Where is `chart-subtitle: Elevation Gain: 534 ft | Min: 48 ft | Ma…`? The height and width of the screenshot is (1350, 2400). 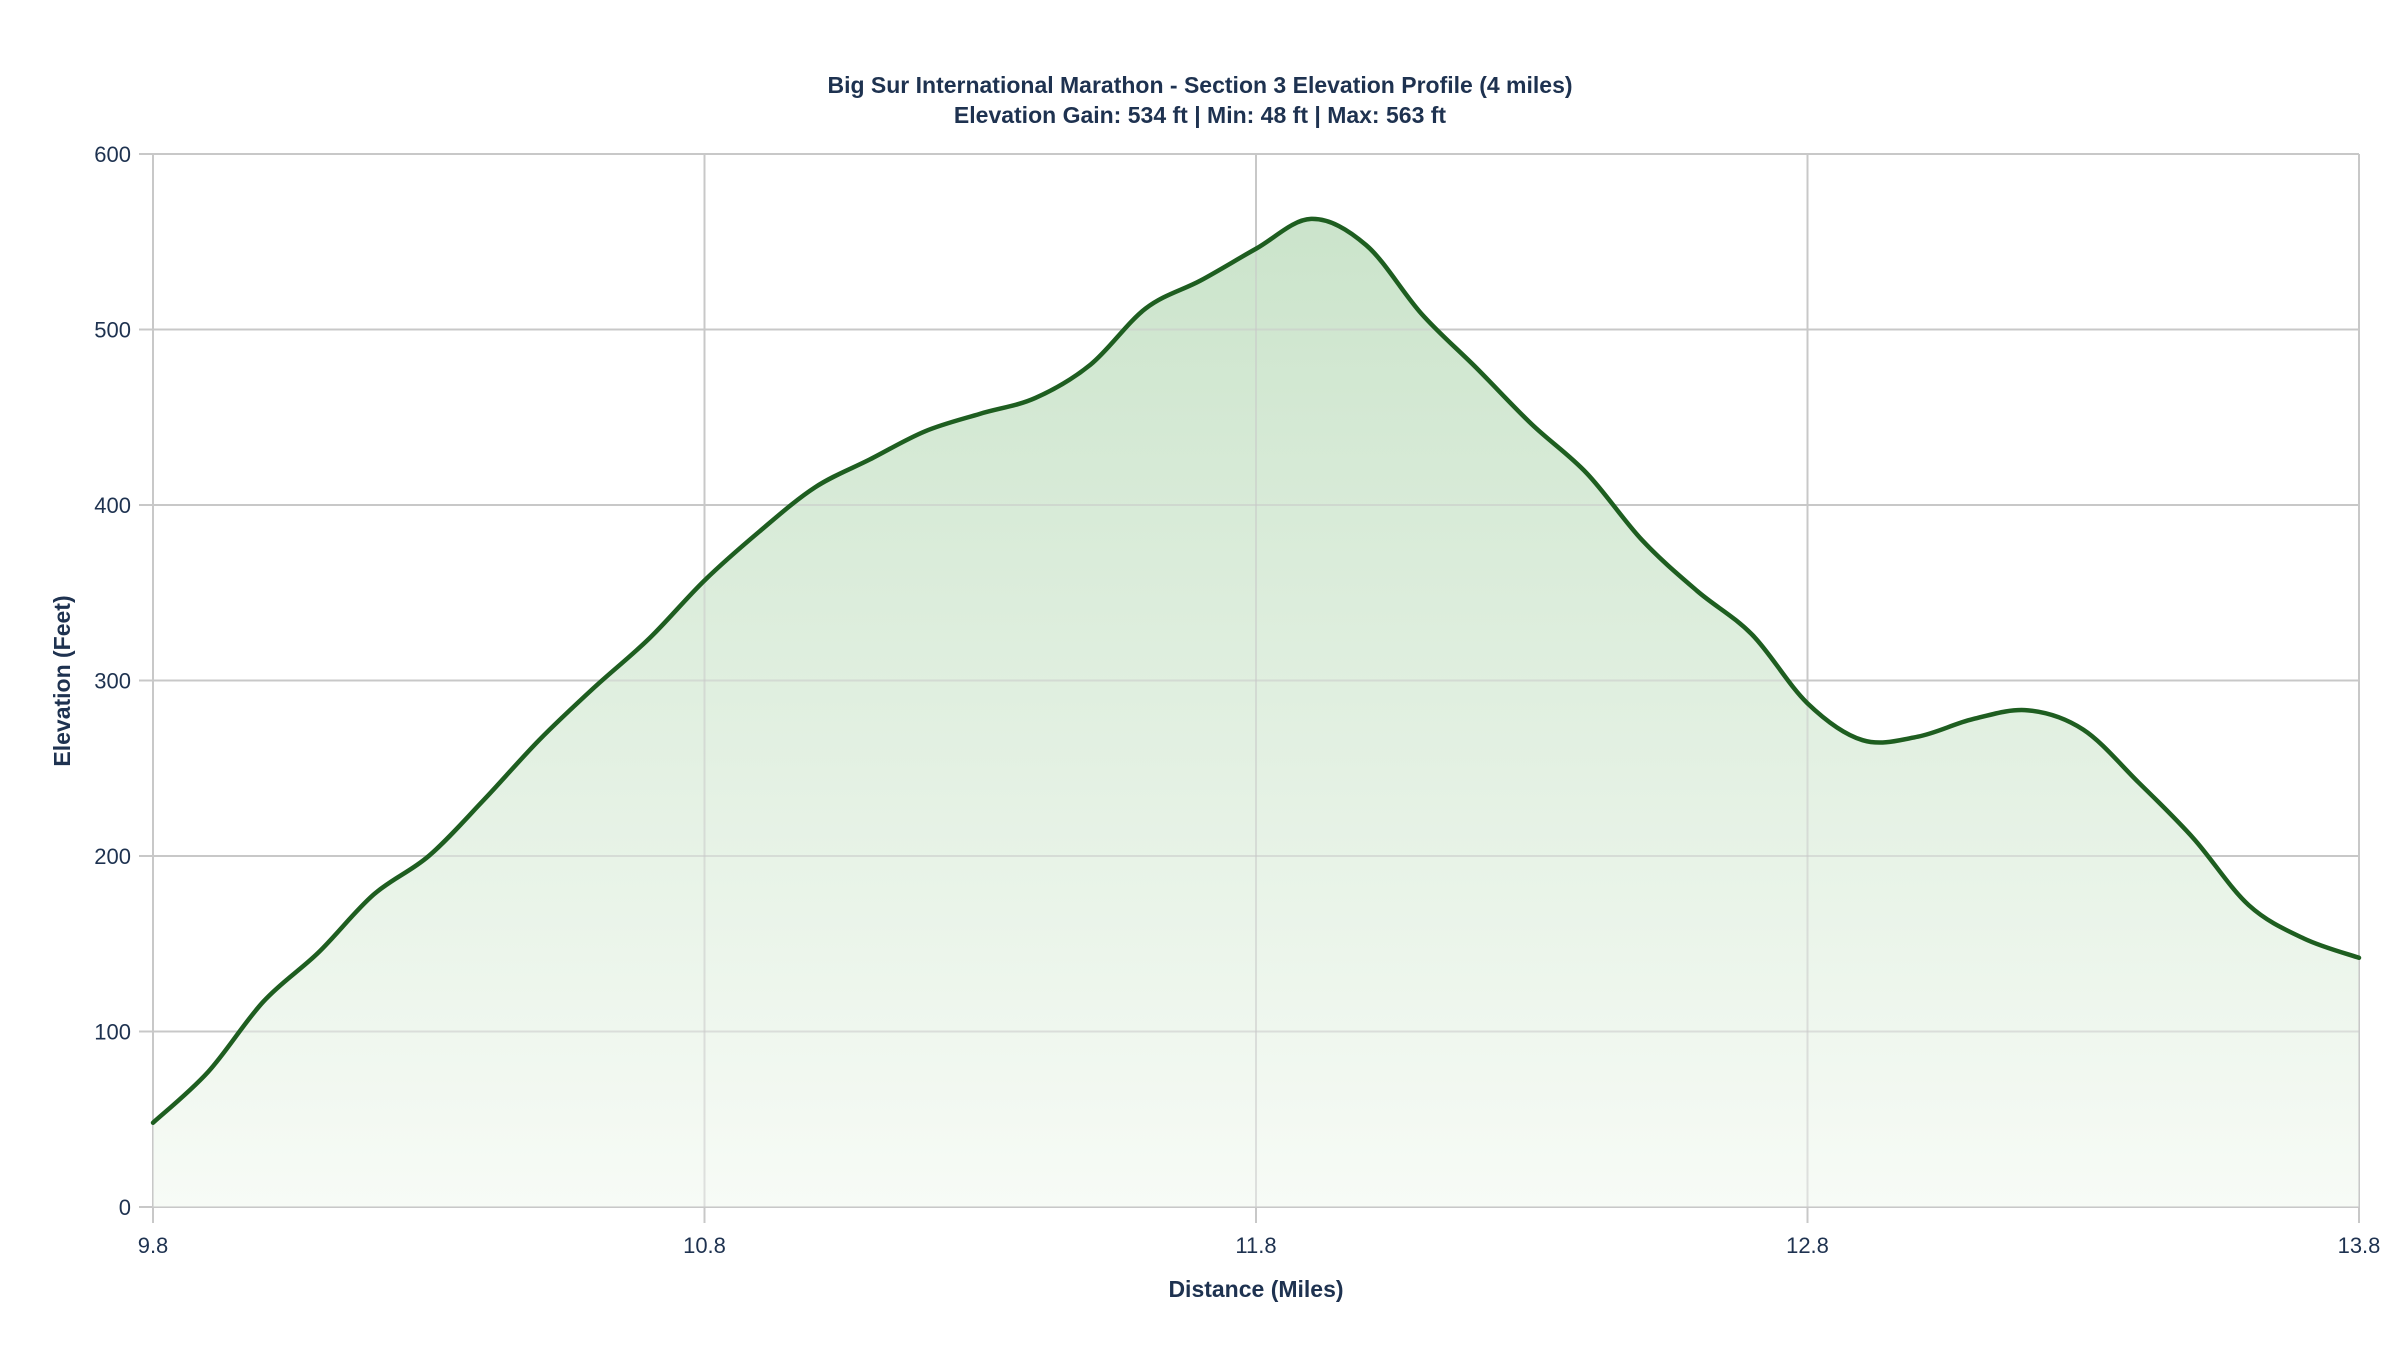 chart-subtitle: Elevation Gain: 534 ft | Min: 48 ft | Ma… is located at coordinates (1200, 115).